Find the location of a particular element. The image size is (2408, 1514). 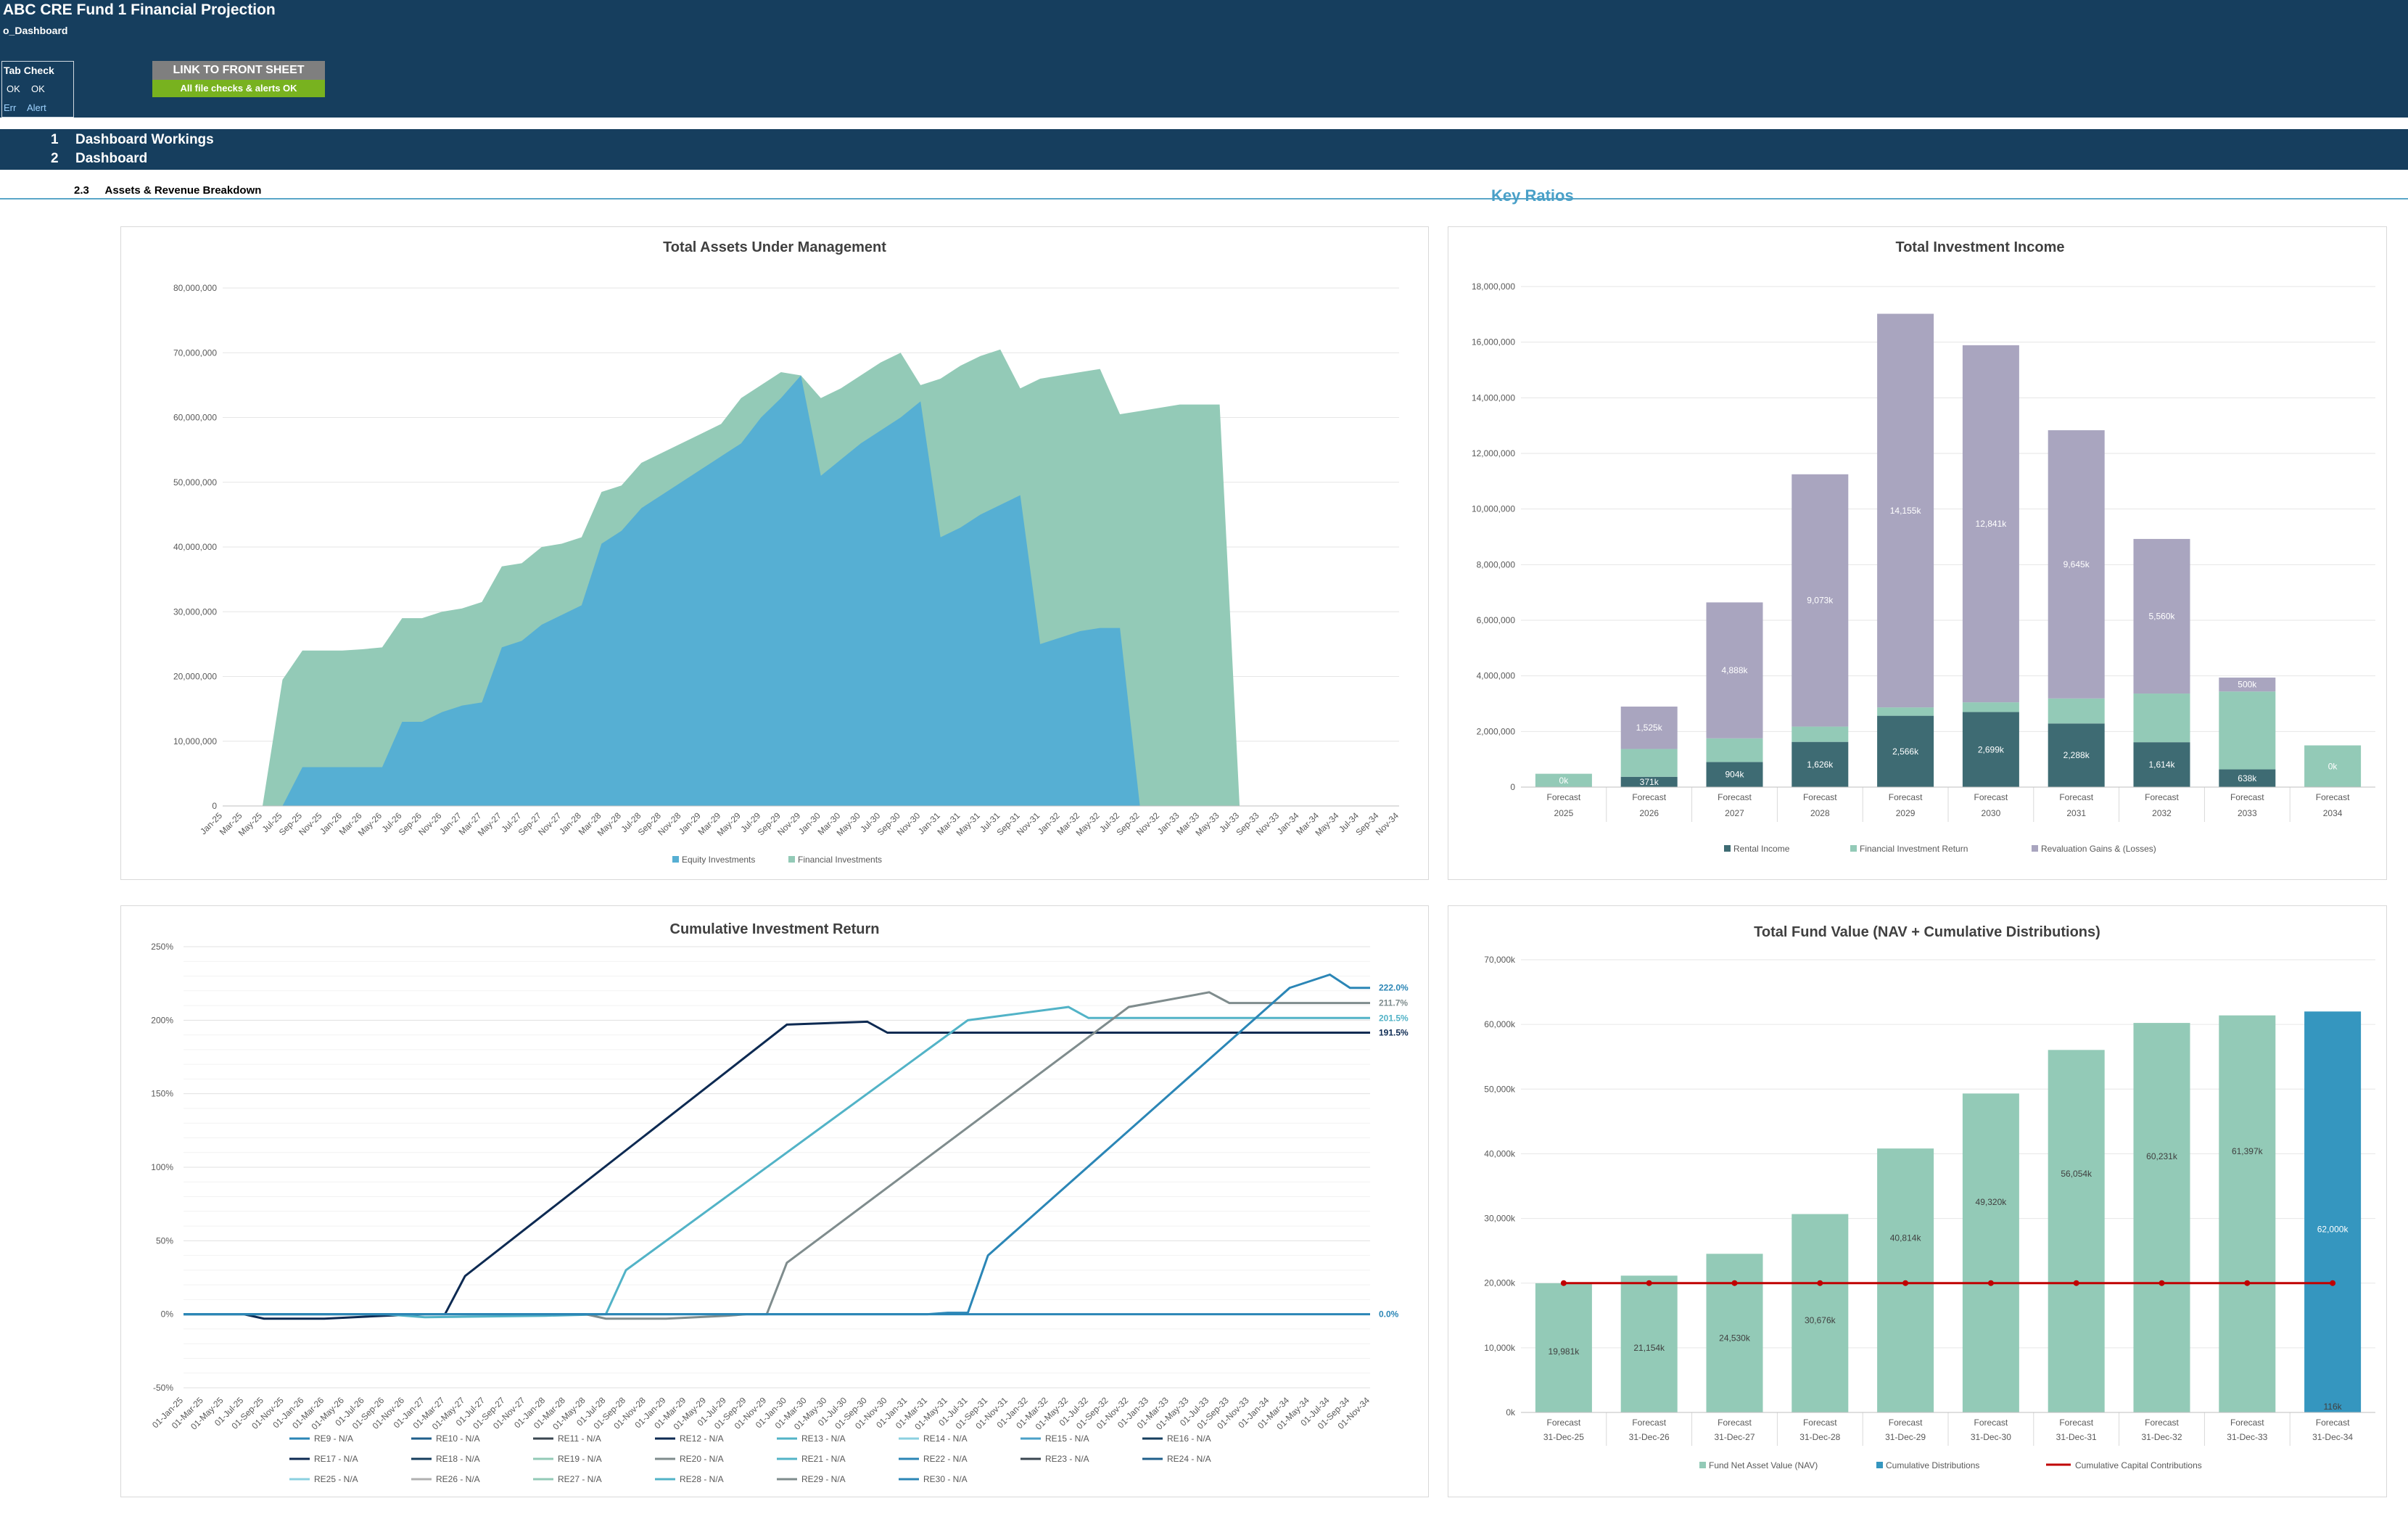

y-tick-label: 40,000k is located at coordinates (1500, 1153).